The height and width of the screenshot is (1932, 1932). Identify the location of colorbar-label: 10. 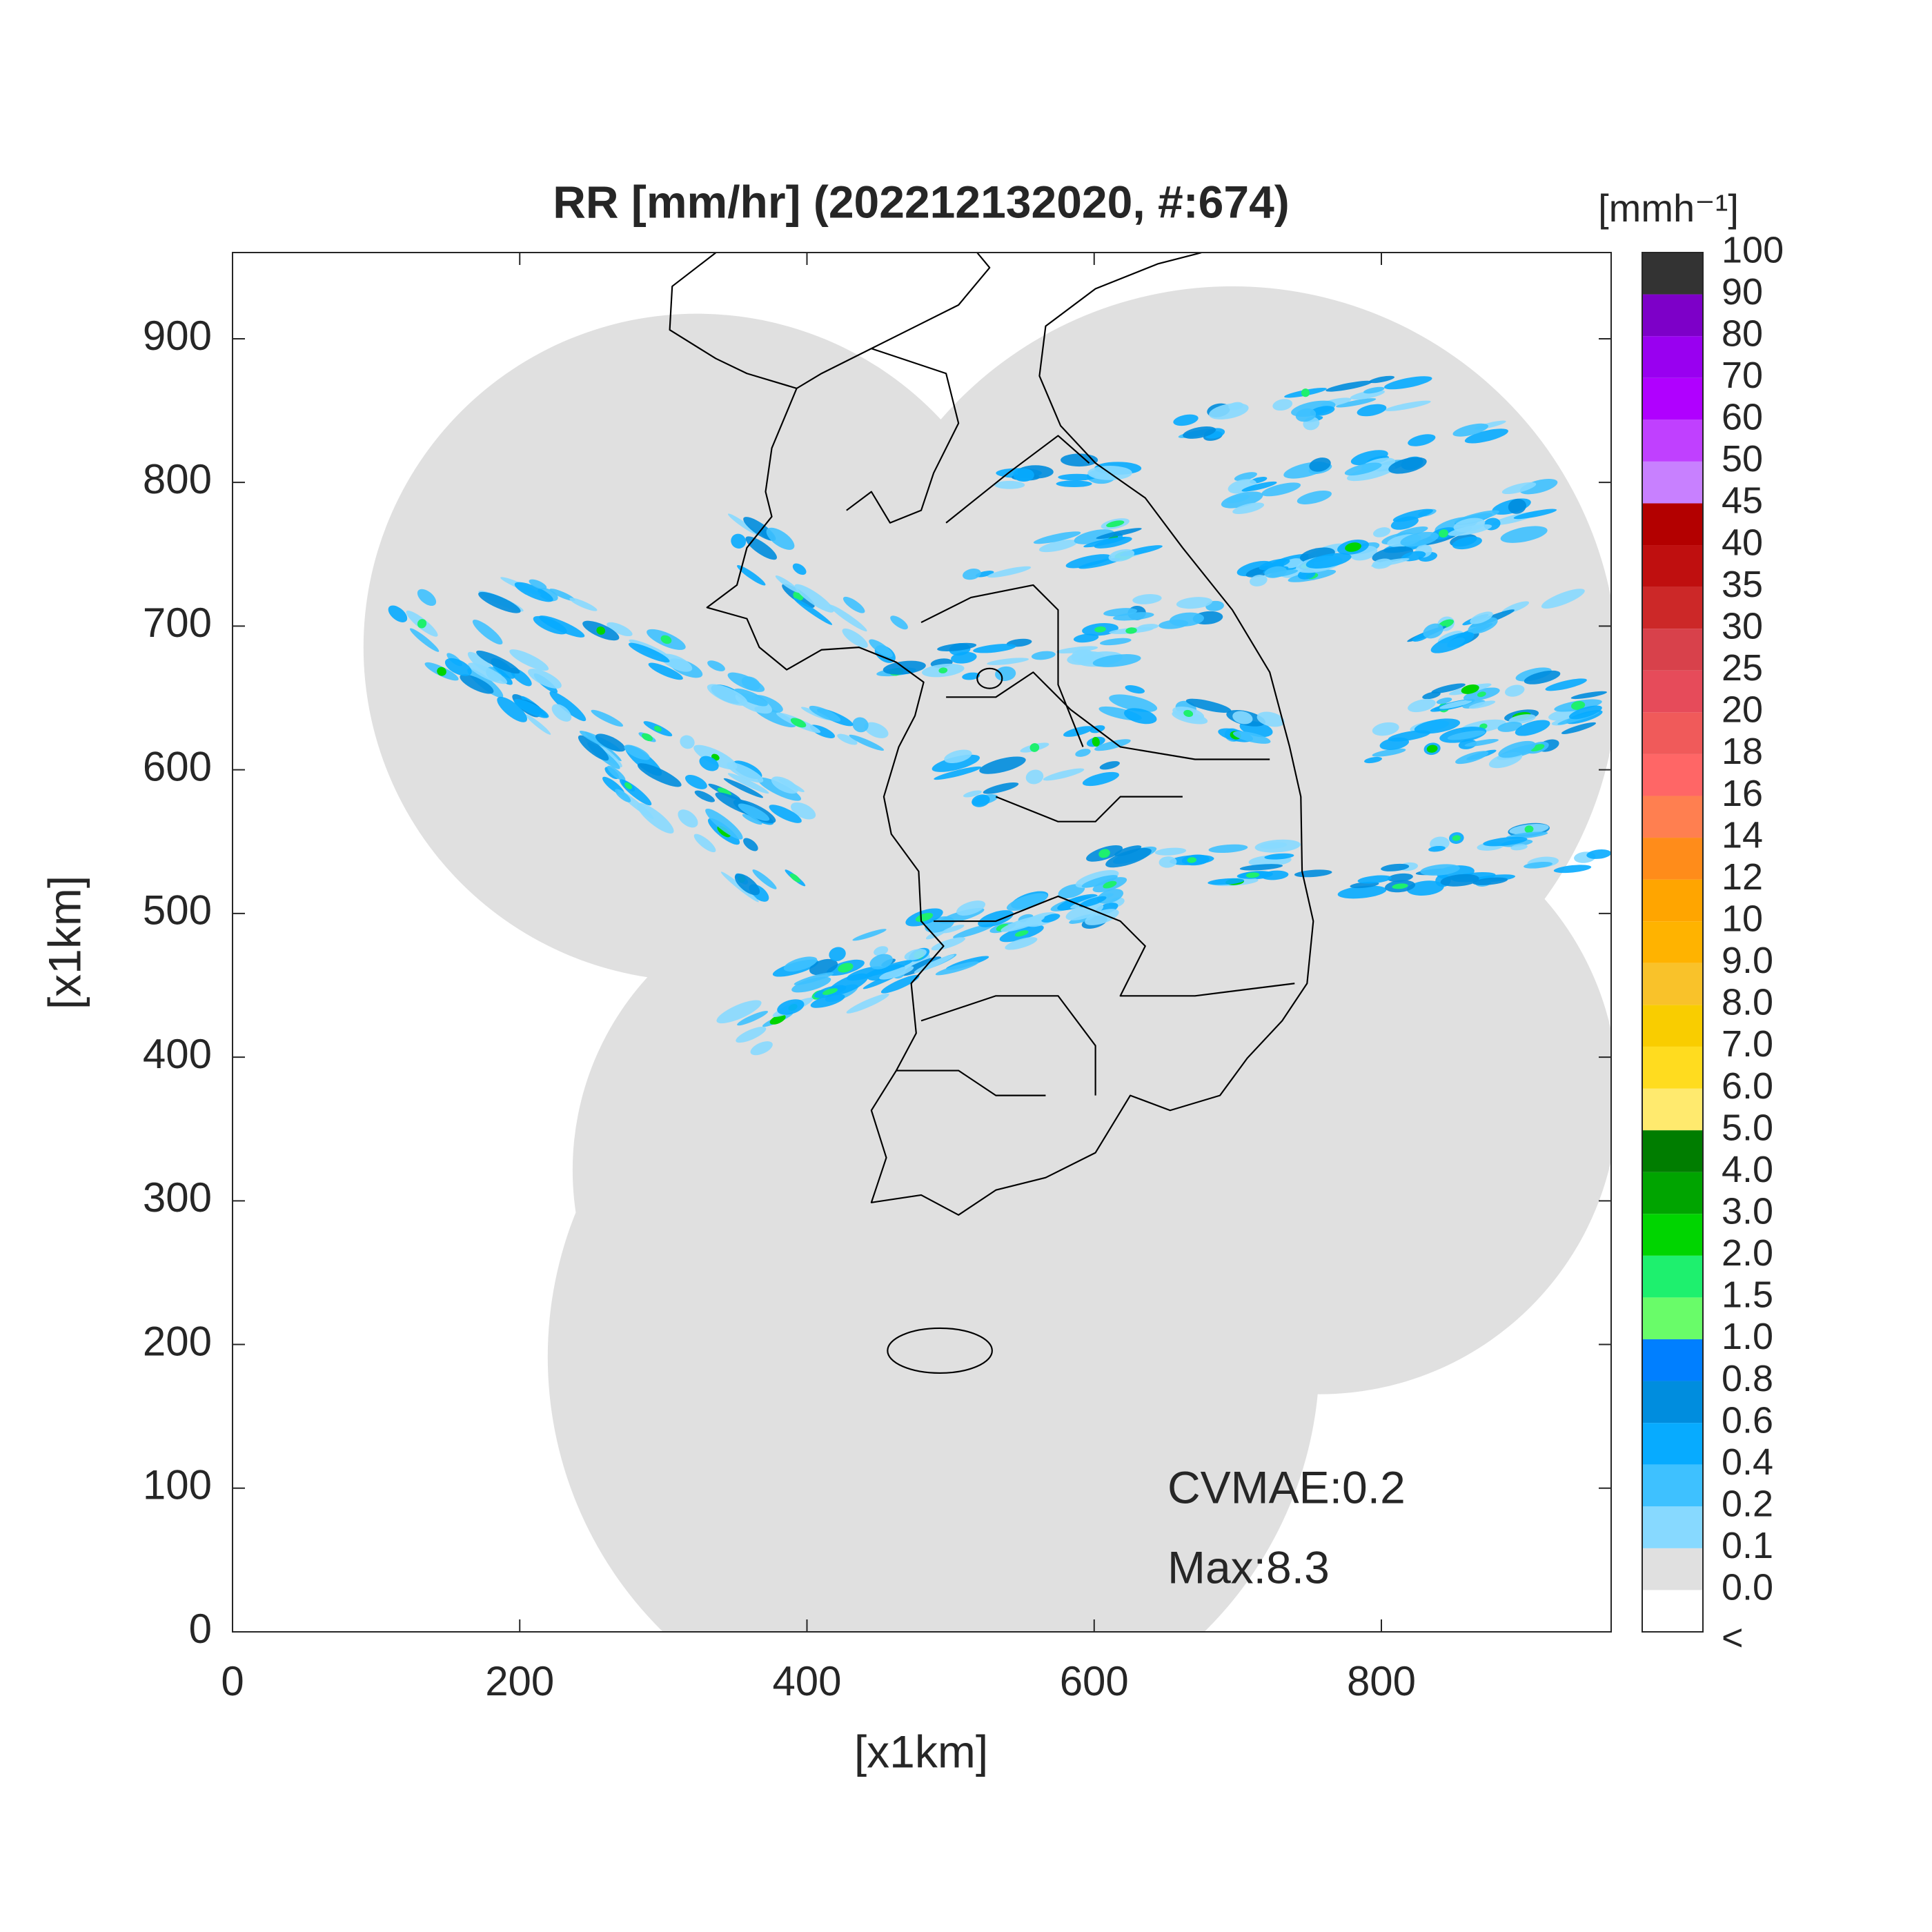
(1742, 918).